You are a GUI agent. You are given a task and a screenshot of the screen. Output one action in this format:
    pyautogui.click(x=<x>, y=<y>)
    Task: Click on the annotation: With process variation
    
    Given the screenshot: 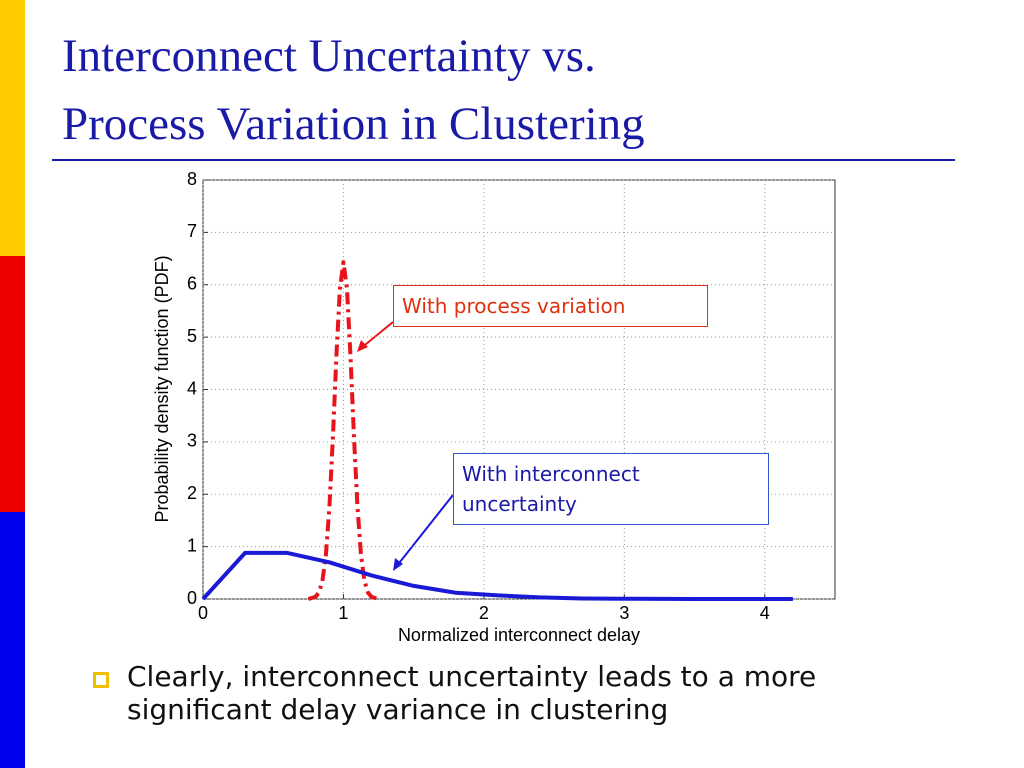 What is the action you would take?
    pyautogui.click(x=550, y=306)
    